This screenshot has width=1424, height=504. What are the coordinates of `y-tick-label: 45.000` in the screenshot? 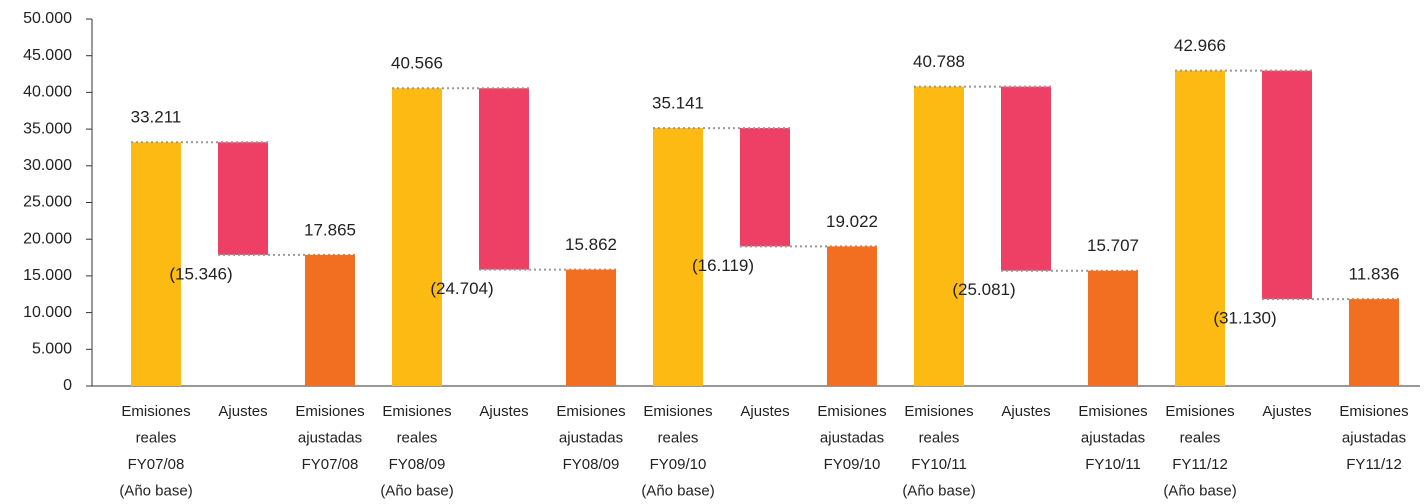 It's located at (47, 55).